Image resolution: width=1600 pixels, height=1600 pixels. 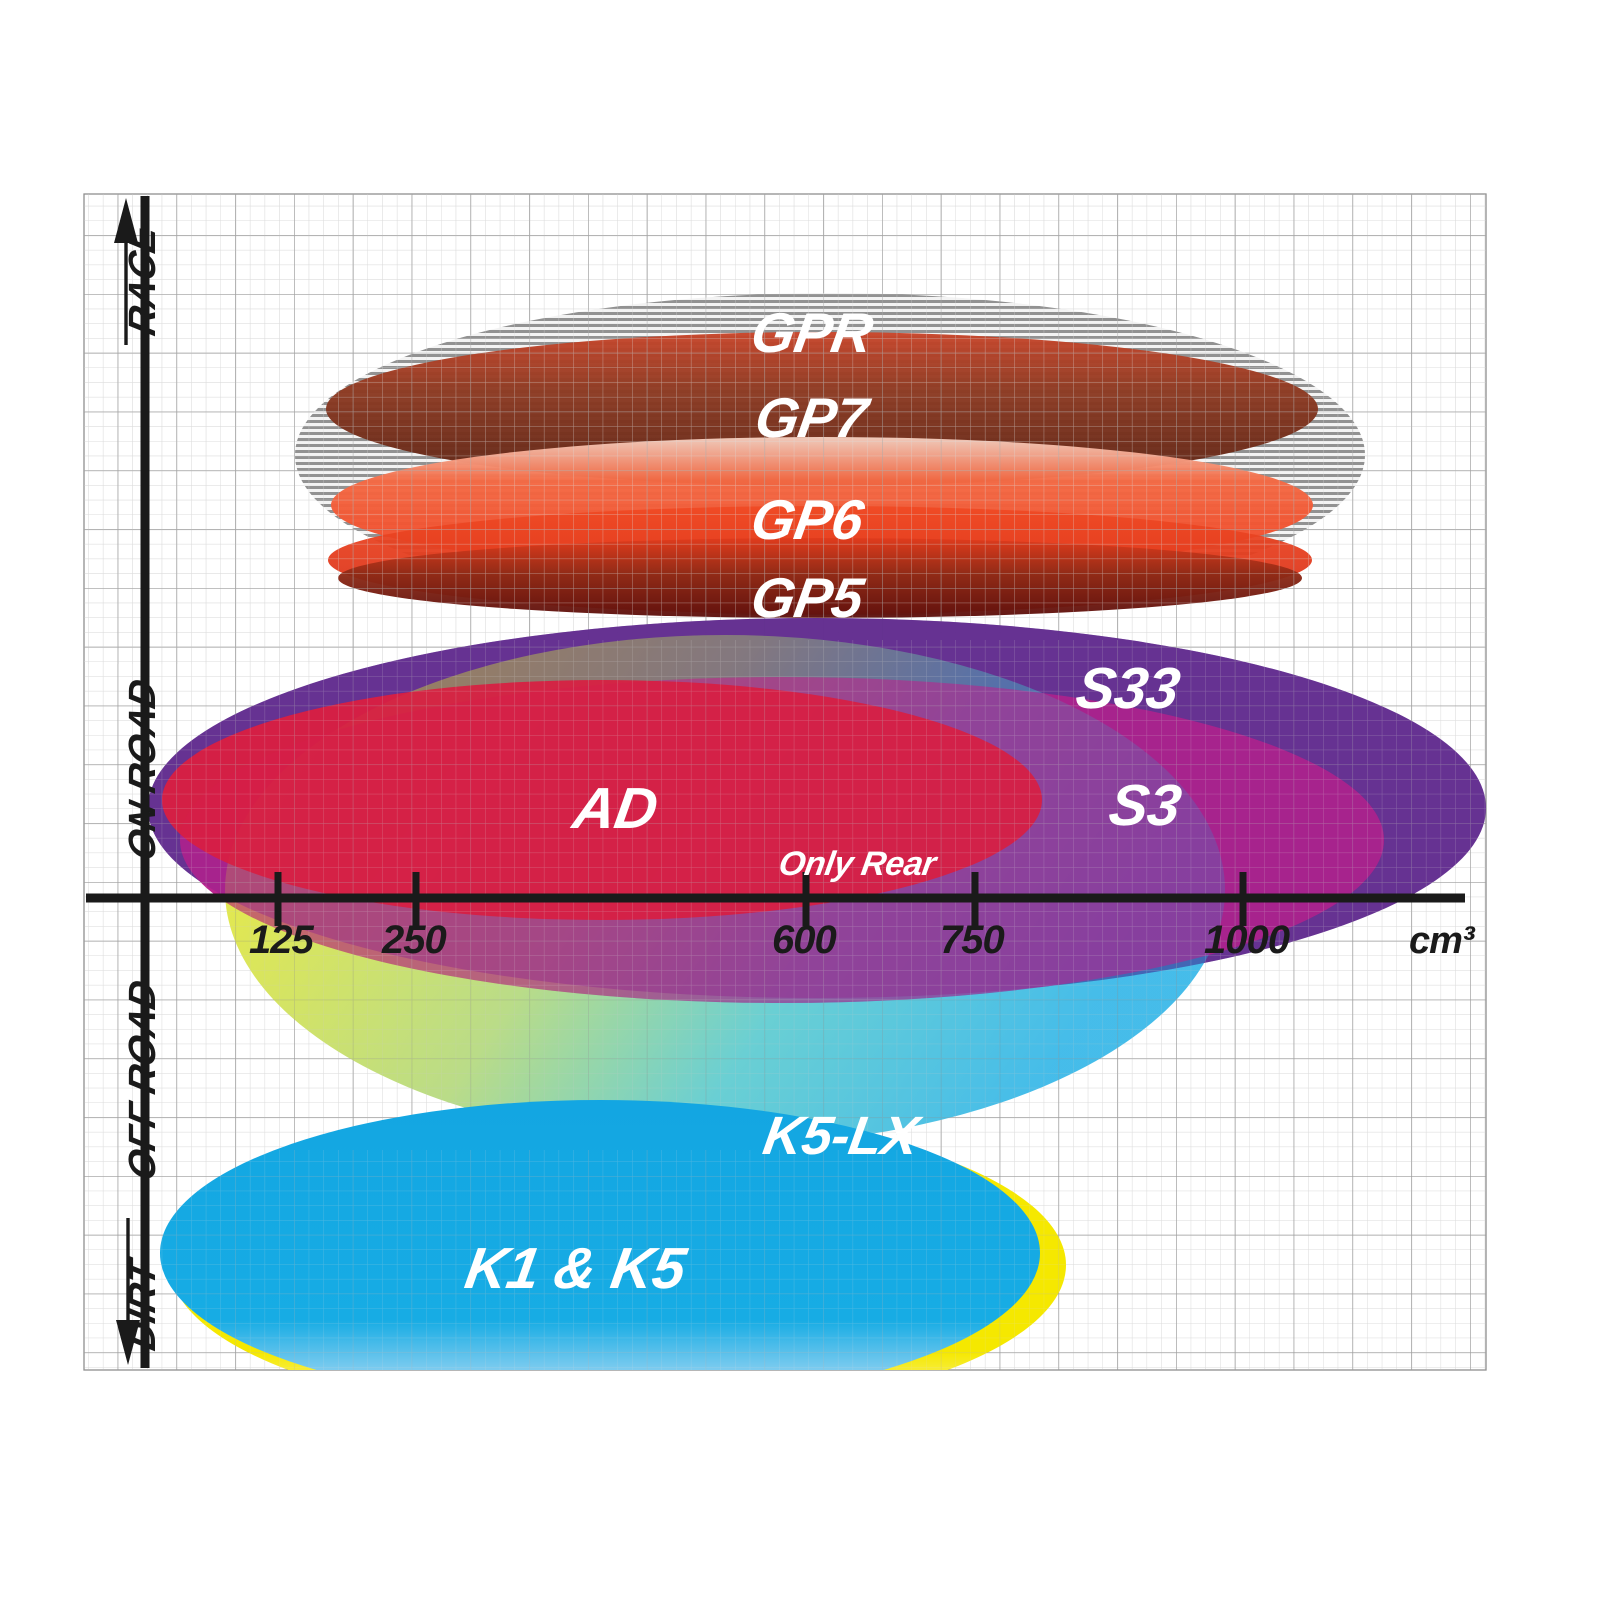 What do you see at coordinates (760, 899) in the screenshot?
I see `x-axis-ticks` at bounding box center [760, 899].